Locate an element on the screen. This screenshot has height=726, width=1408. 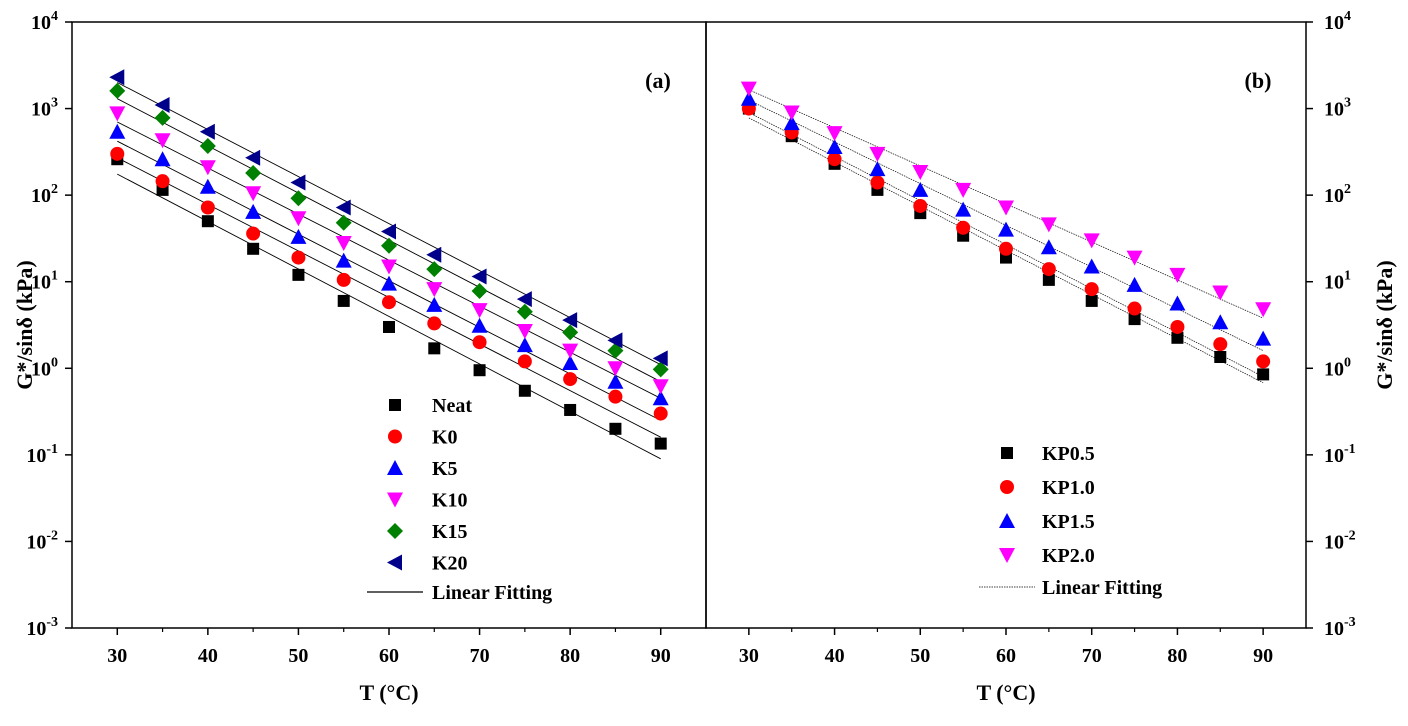
y-tick-exponent: 3 is located at coordinates (54, 103).